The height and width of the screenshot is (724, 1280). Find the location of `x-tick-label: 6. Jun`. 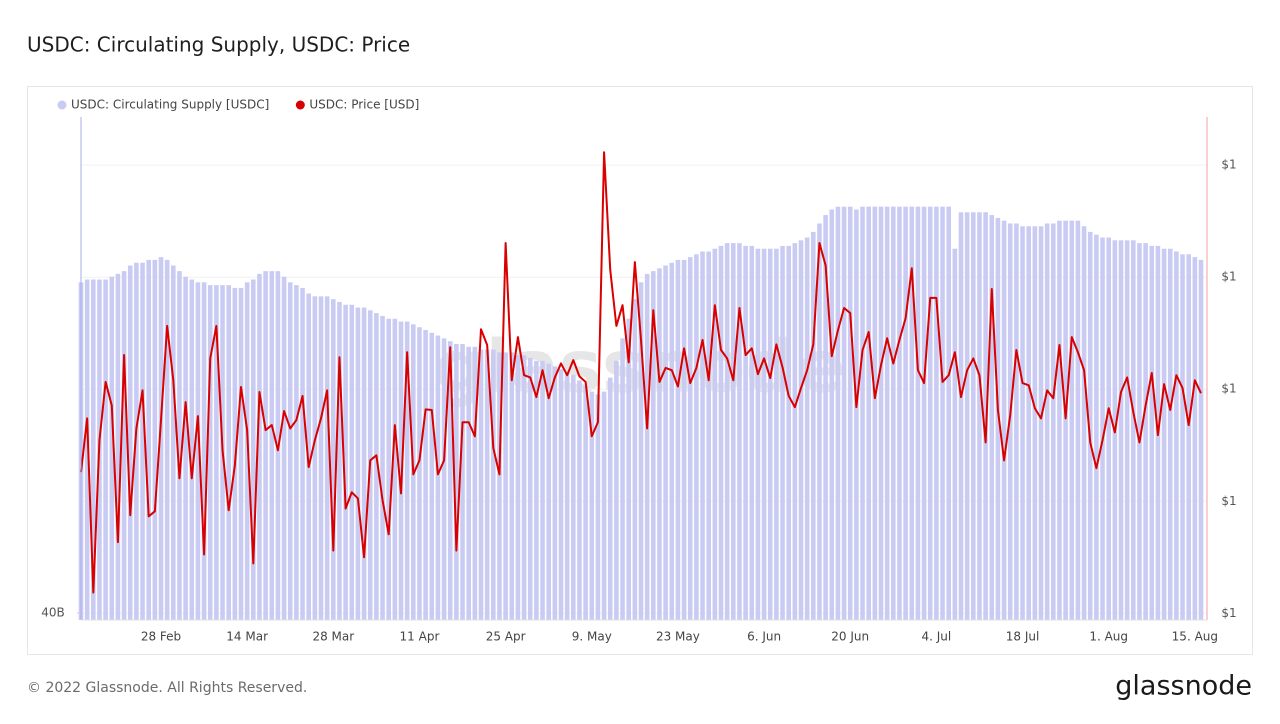

x-tick-label: 6. Jun is located at coordinates (764, 637).